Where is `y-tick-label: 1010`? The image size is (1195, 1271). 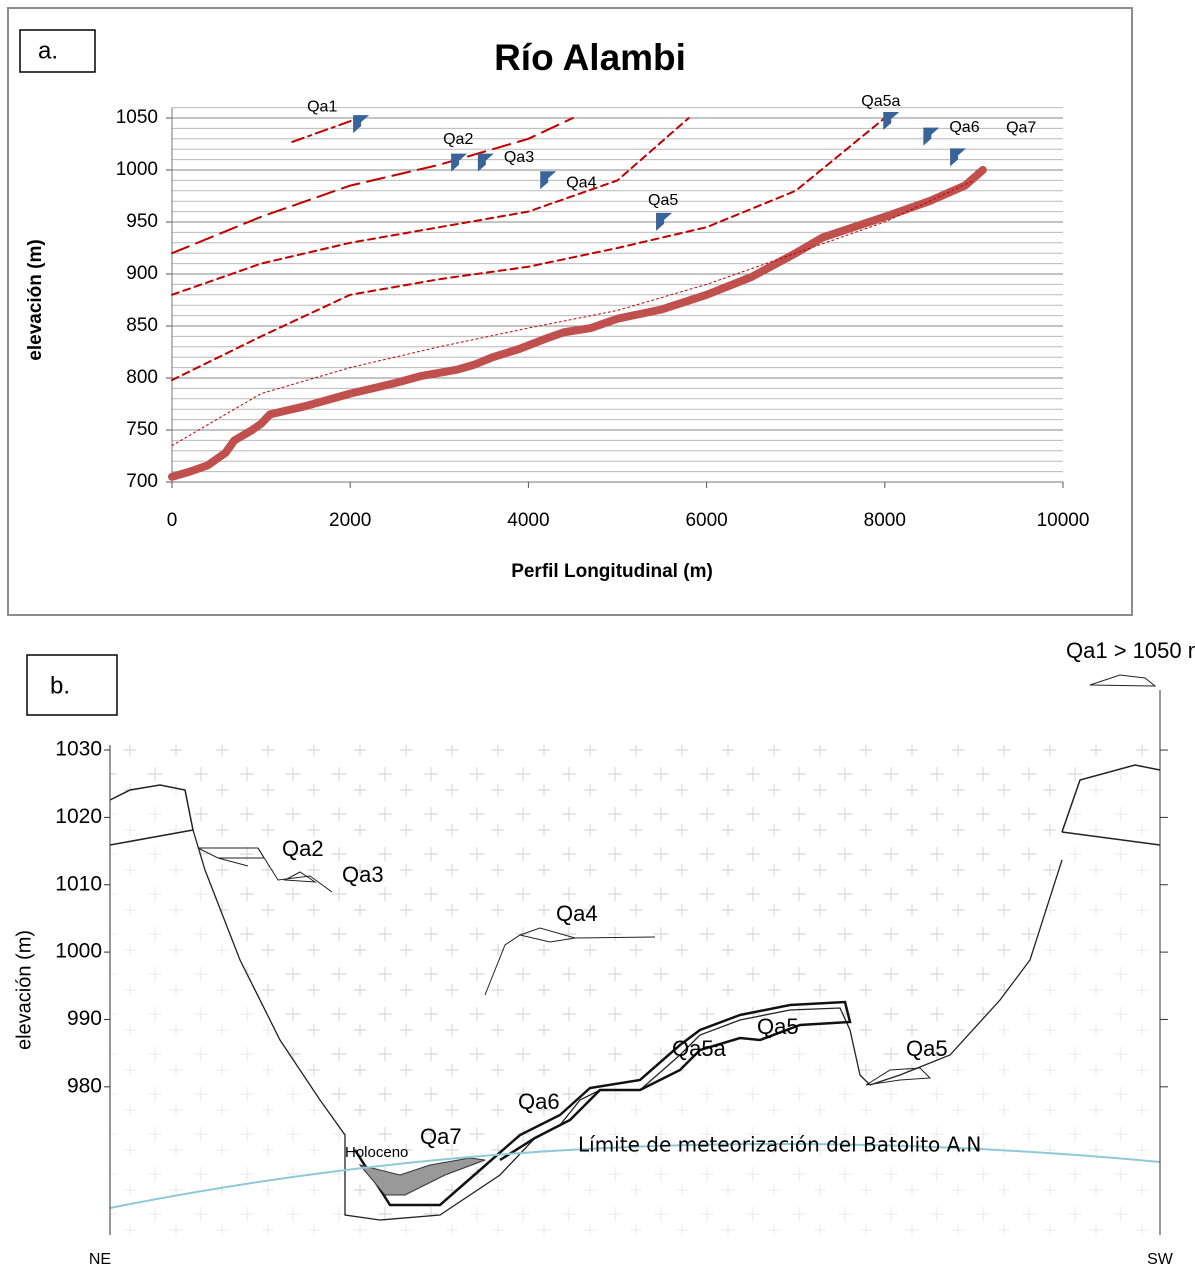 y-tick-label: 1010 is located at coordinates (78, 883).